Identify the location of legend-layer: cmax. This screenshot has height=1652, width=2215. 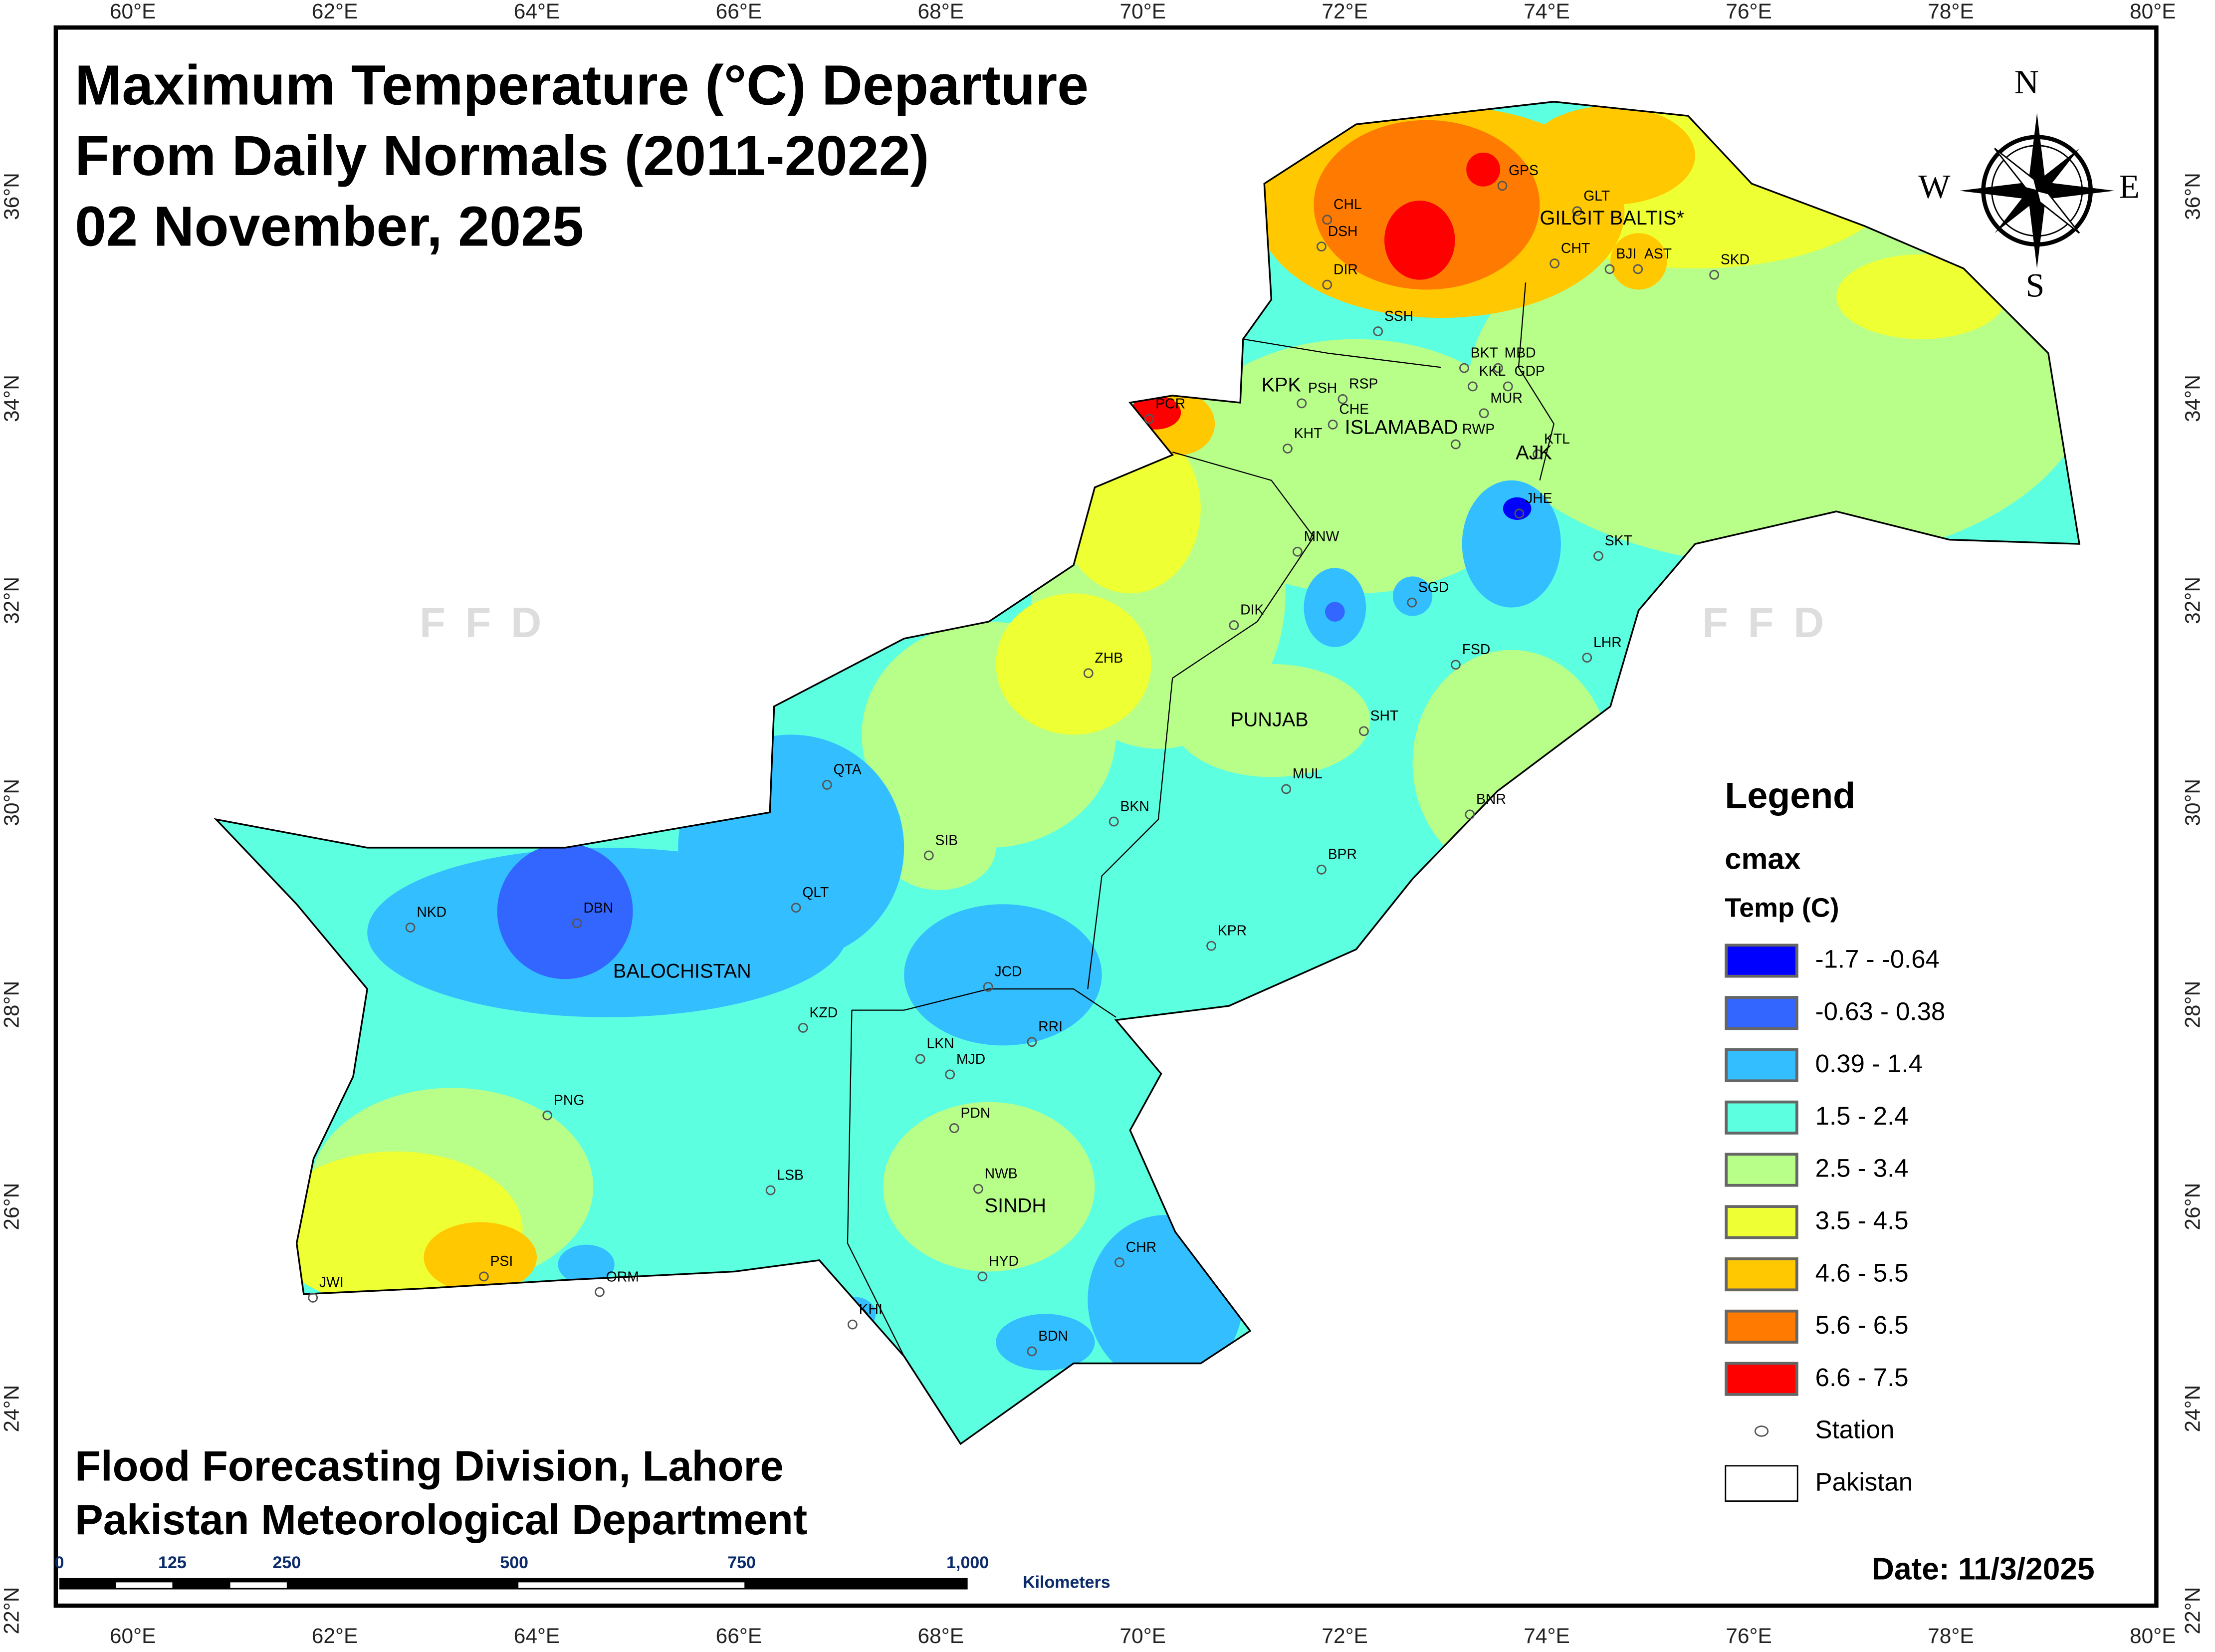
(1763, 860).